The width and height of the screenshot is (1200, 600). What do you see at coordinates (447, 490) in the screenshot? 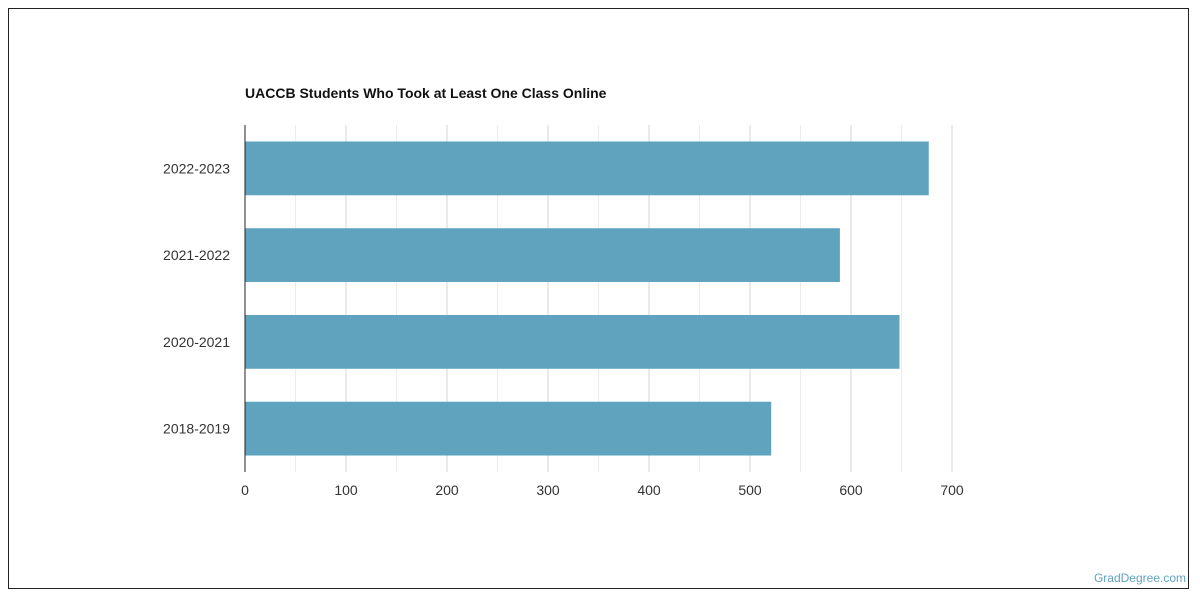
I see `x-tick-label: 200` at bounding box center [447, 490].